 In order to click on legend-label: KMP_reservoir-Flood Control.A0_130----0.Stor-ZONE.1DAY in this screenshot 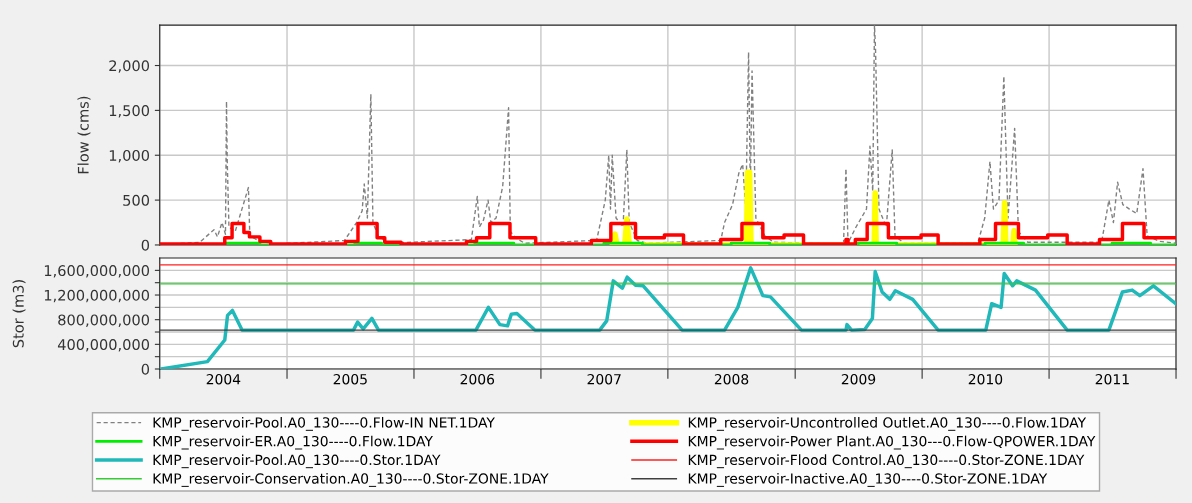, I will do `click(886, 461)`.